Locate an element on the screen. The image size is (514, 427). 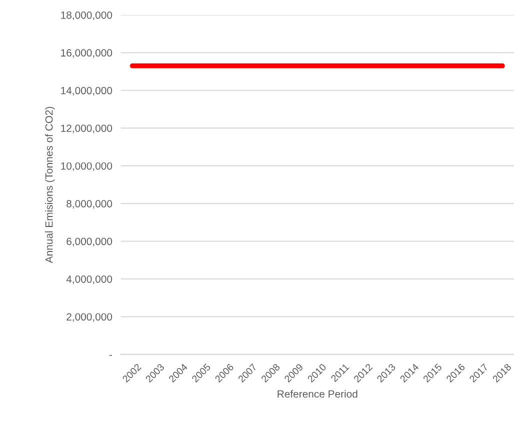
y-tick-label: 10,000,000 is located at coordinates (86, 166).